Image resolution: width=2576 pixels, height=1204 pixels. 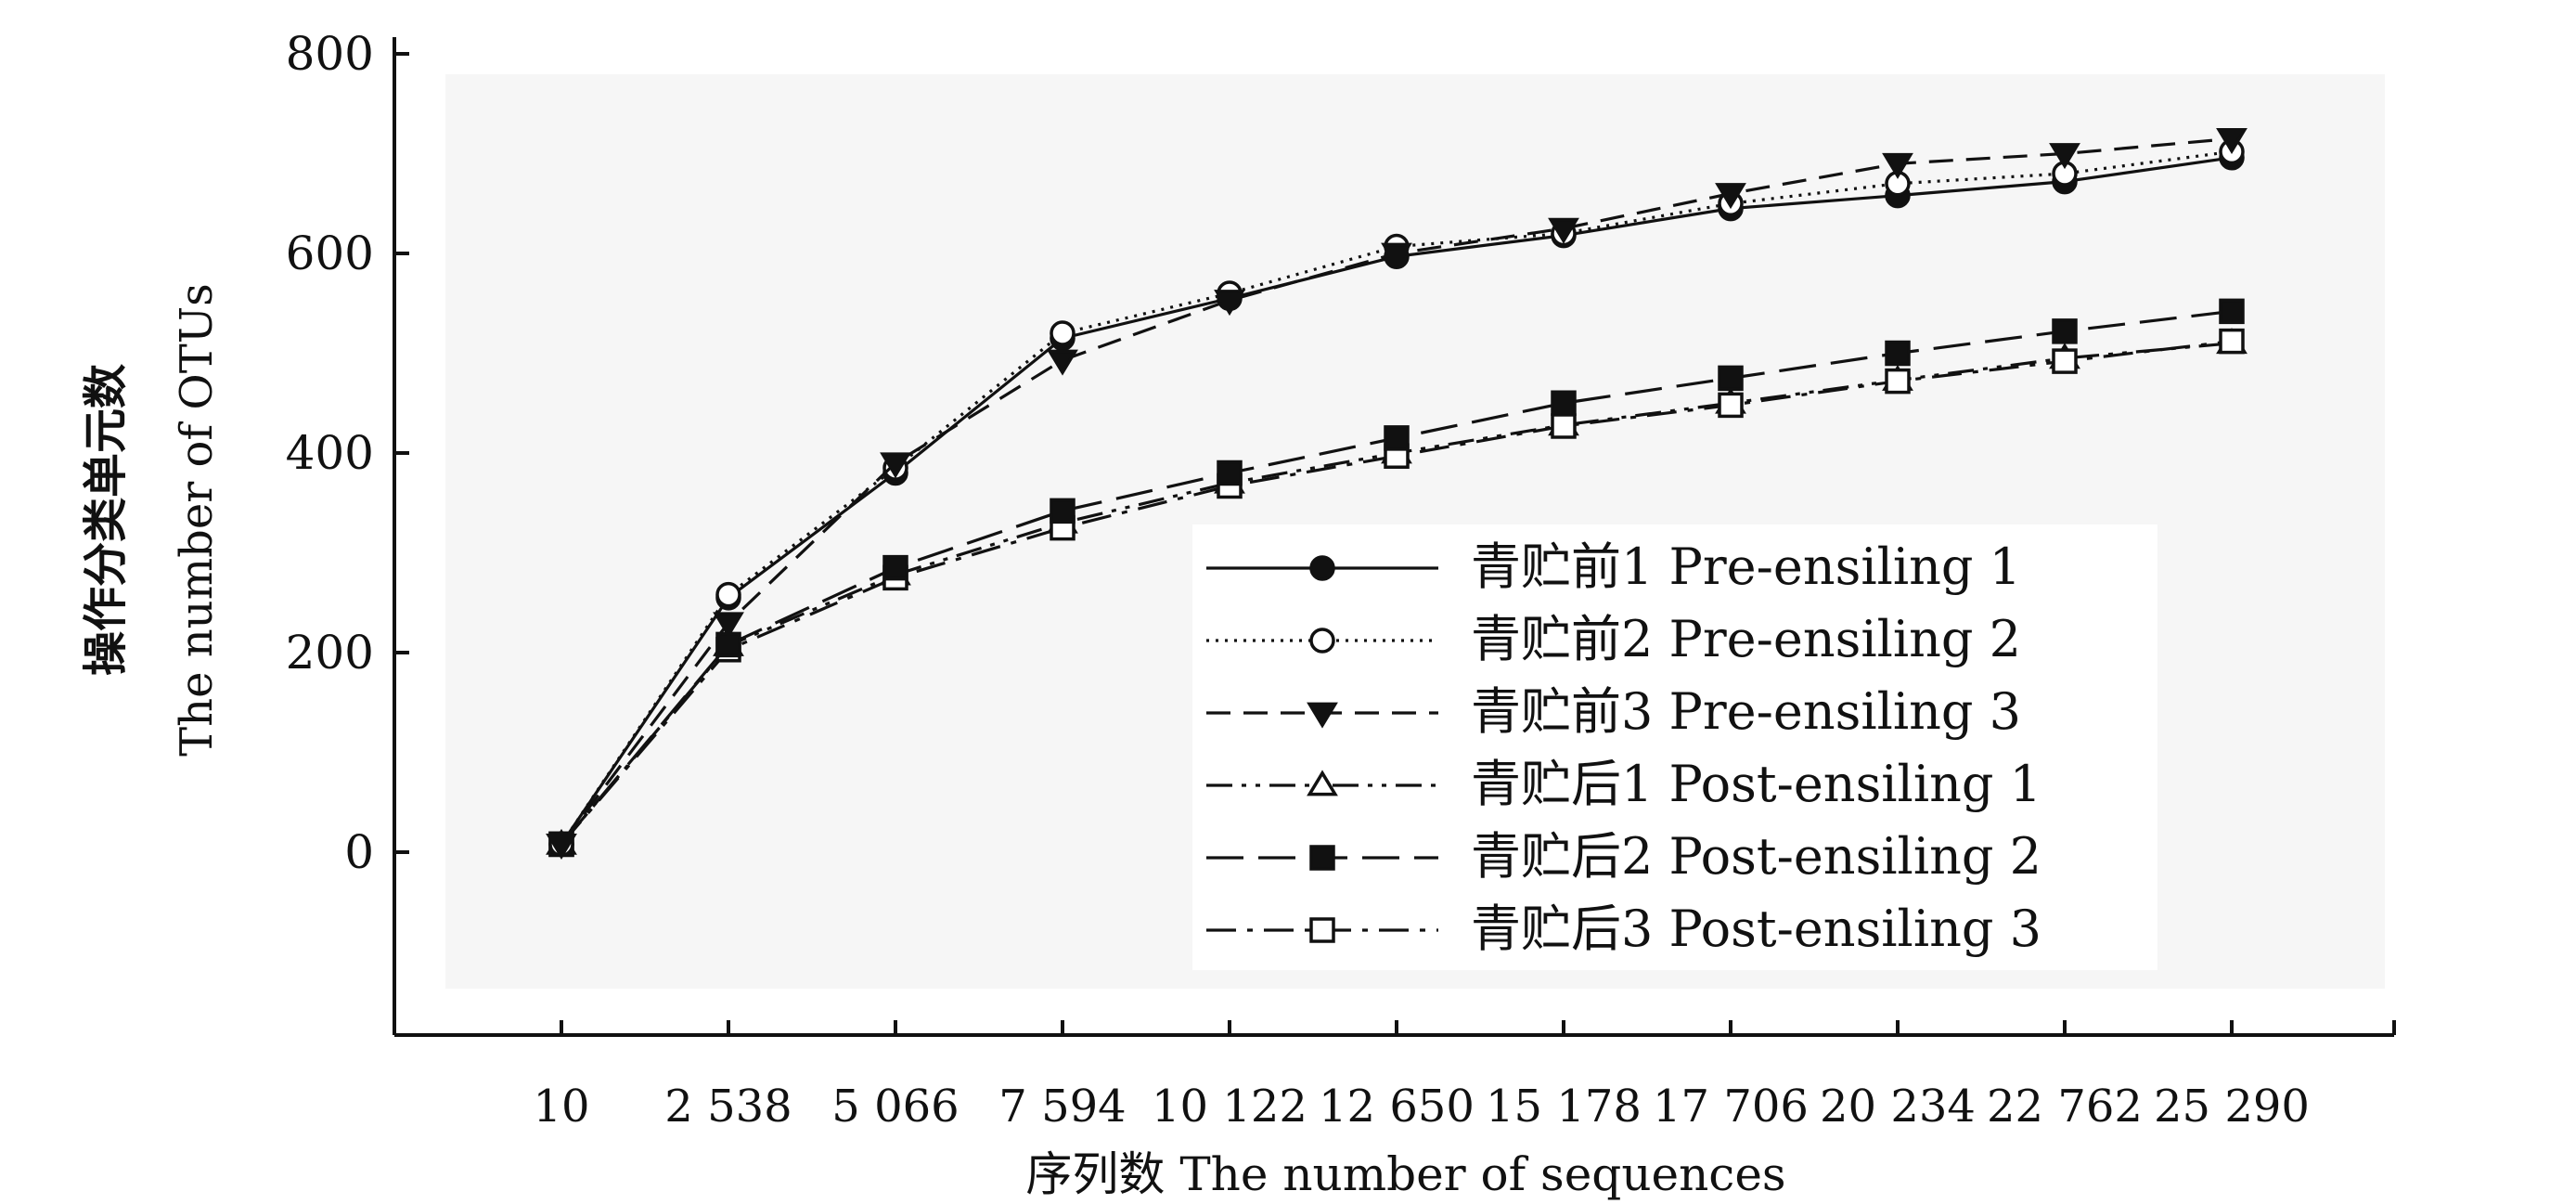 What do you see at coordinates (197, 520) in the screenshot?
I see `y-axis-label-en: The number of OTUs` at bounding box center [197, 520].